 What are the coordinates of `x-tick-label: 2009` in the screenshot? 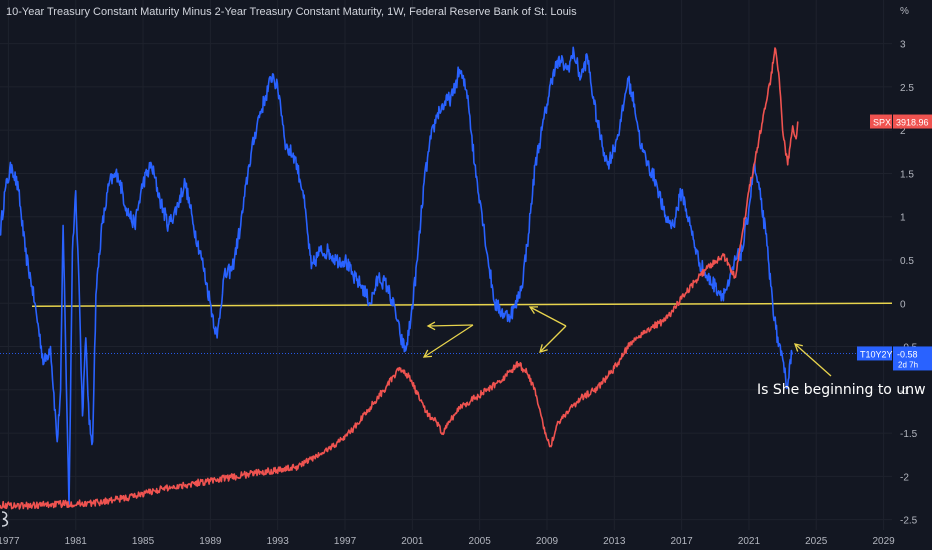 It's located at (547, 541).